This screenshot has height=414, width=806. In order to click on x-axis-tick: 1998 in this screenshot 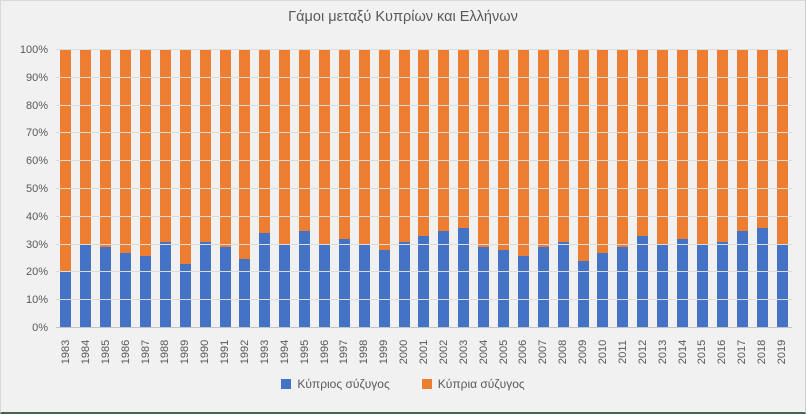, I will do `click(364, 352)`.